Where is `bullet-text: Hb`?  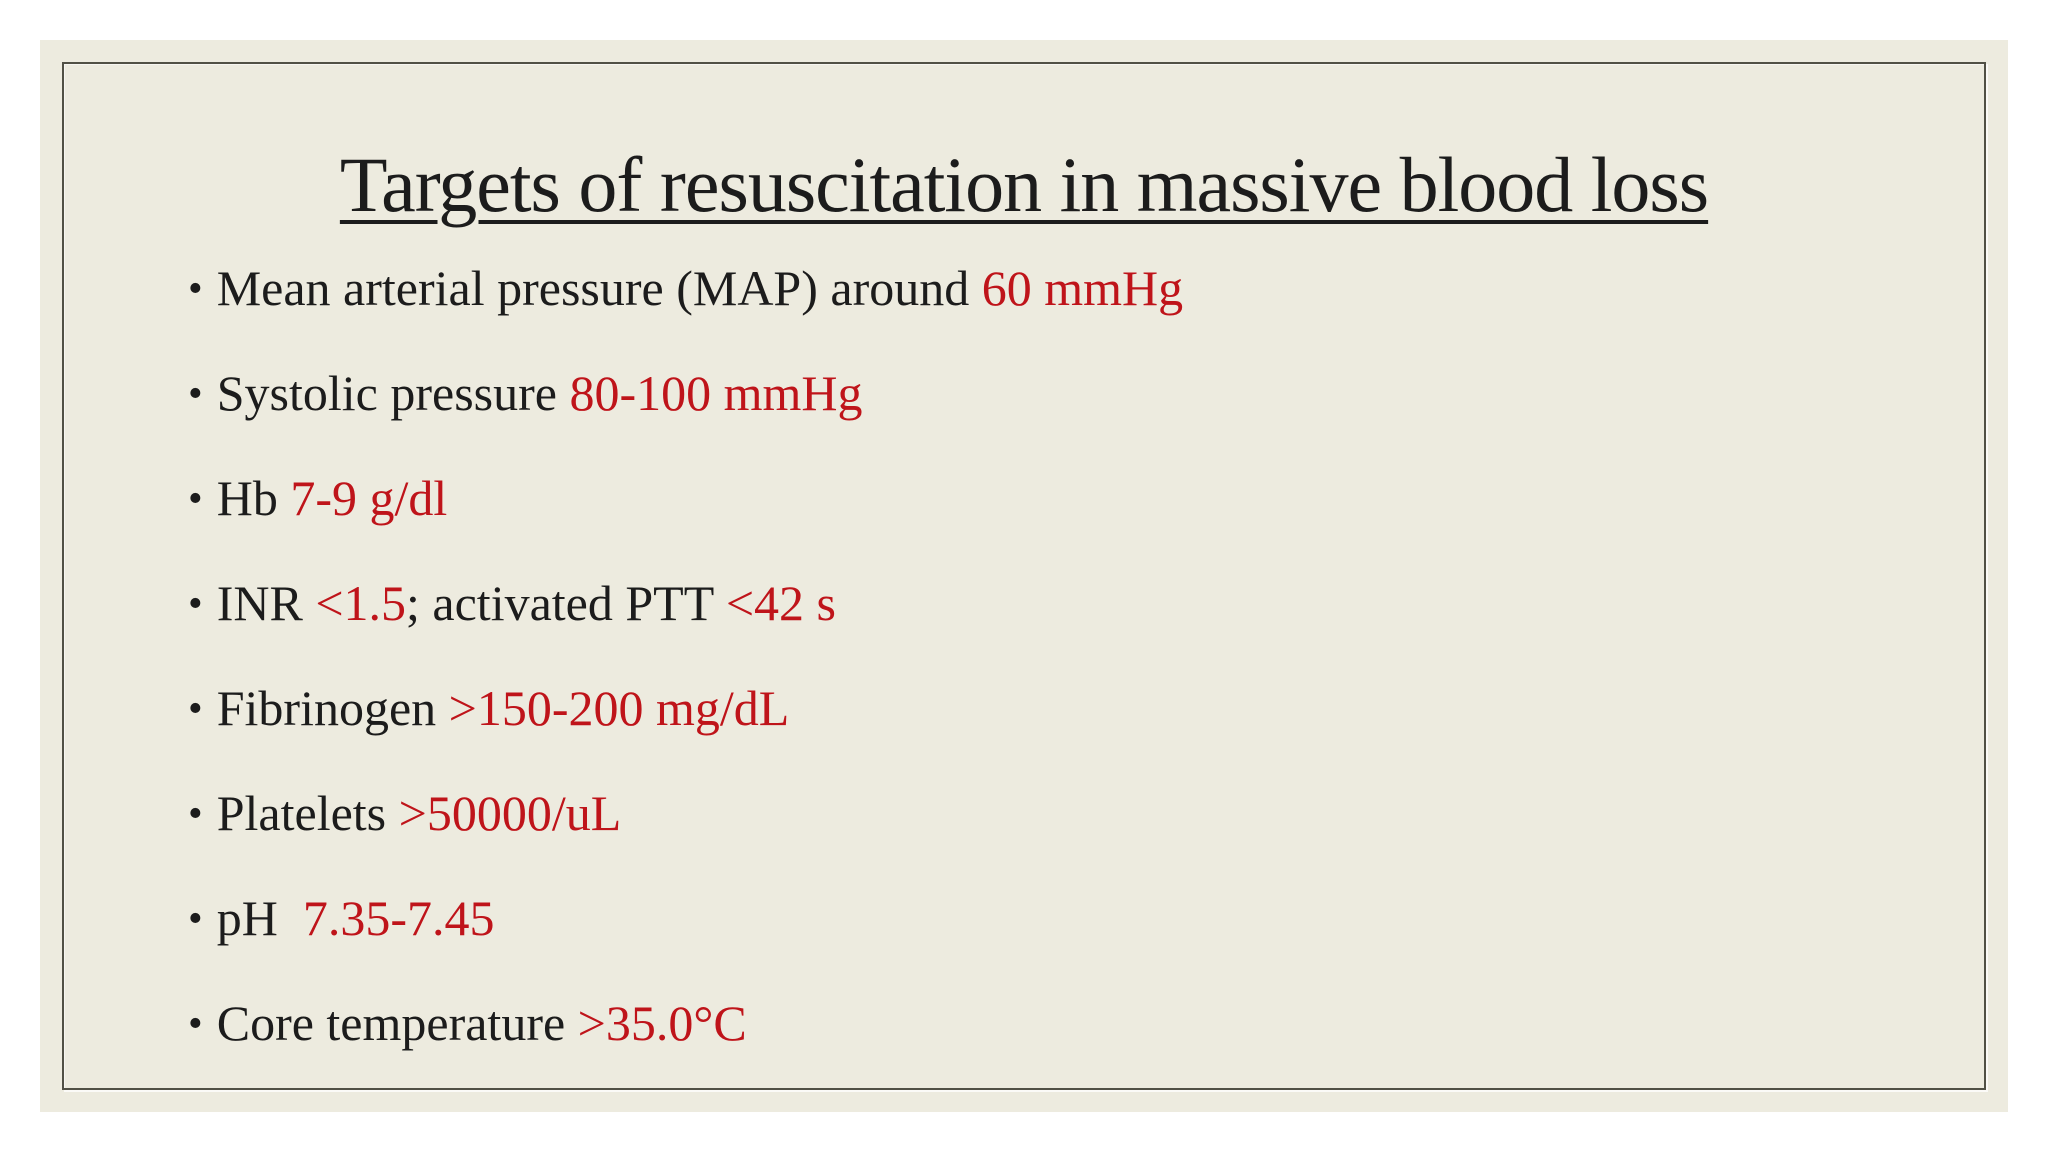 bullet-text: Hb is located at coordinates (253, 498).